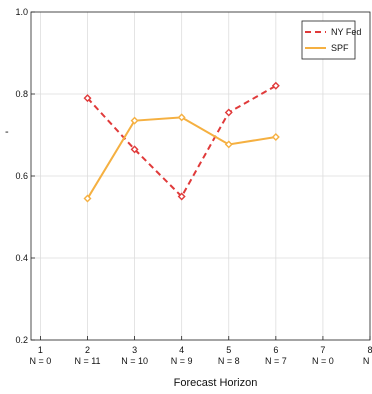  What do you see at coordinates (229, 361) in the screenshot?
I see `x-sample-size-label: N = 8` at bounding box center [229, 361].